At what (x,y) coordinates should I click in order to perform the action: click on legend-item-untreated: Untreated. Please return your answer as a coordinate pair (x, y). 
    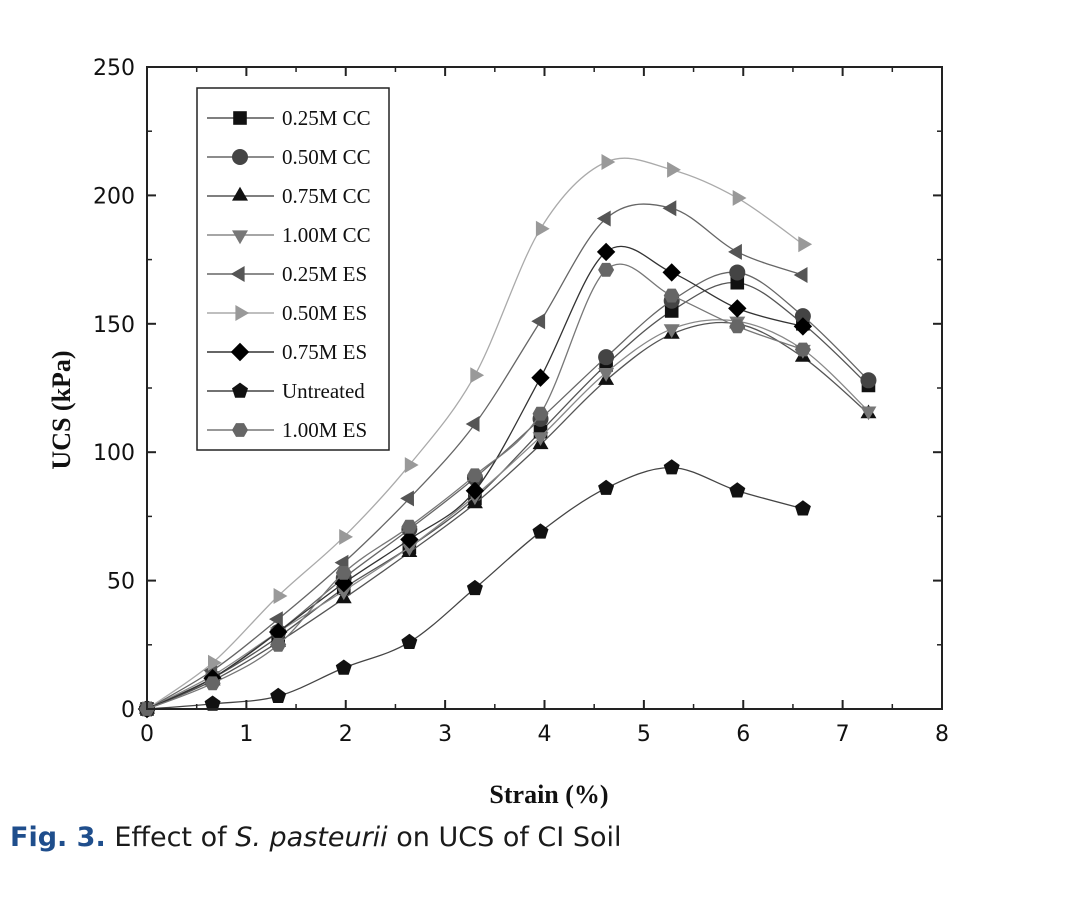
    Looking at the image, I should click on (286, 391).